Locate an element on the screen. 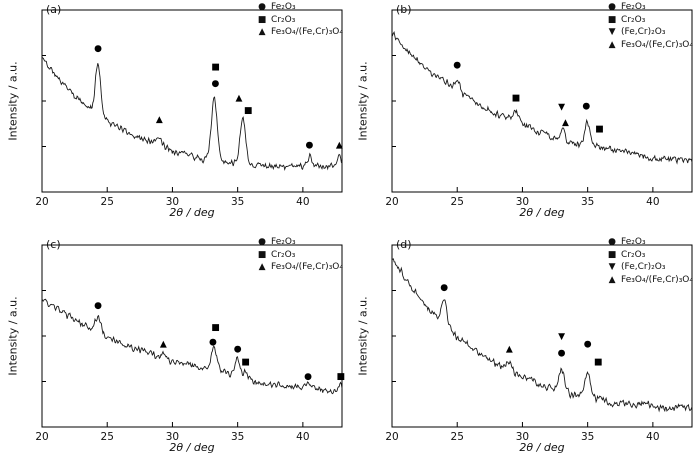 The image size is (700, 470). legend: ● Fe₂O₃ ■ Cr₂O₃ ▲ Fe₃O₄/(Fe,Cr)₃O₄ is located at coordinates (300, 20).